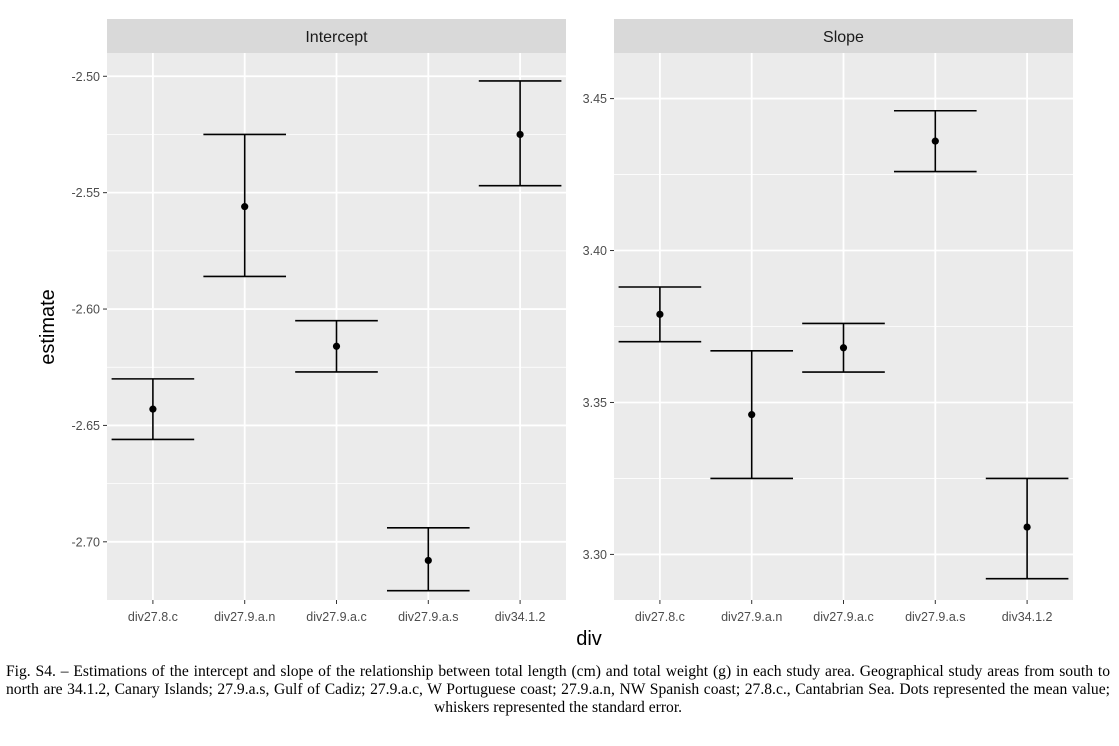 The height and width of the screenshot is (746, 1119). I want to click on facet-strip-label: Slope, so click(843, 37).